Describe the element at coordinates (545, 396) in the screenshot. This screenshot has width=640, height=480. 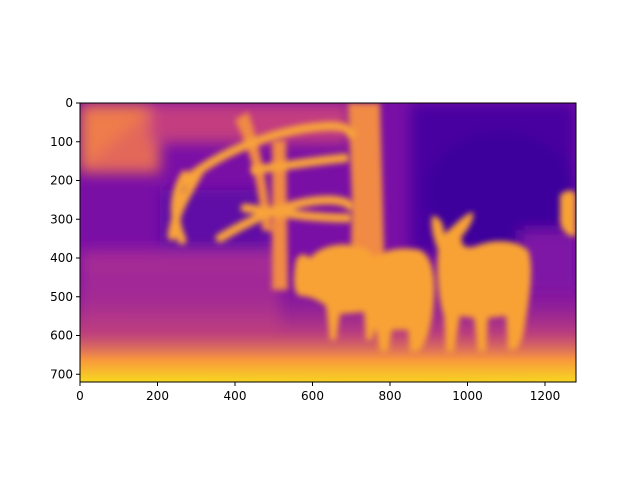
I see `x-tick-label: 1200` at that location.